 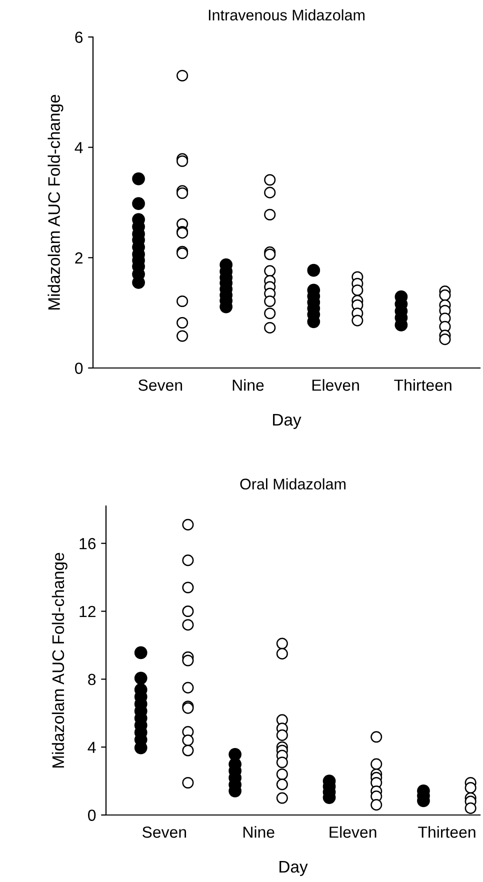 What do you see at coordinates (92, 680) in the screenshot?
I see `y-tick-label: 8` at bounding box center [92, 680].